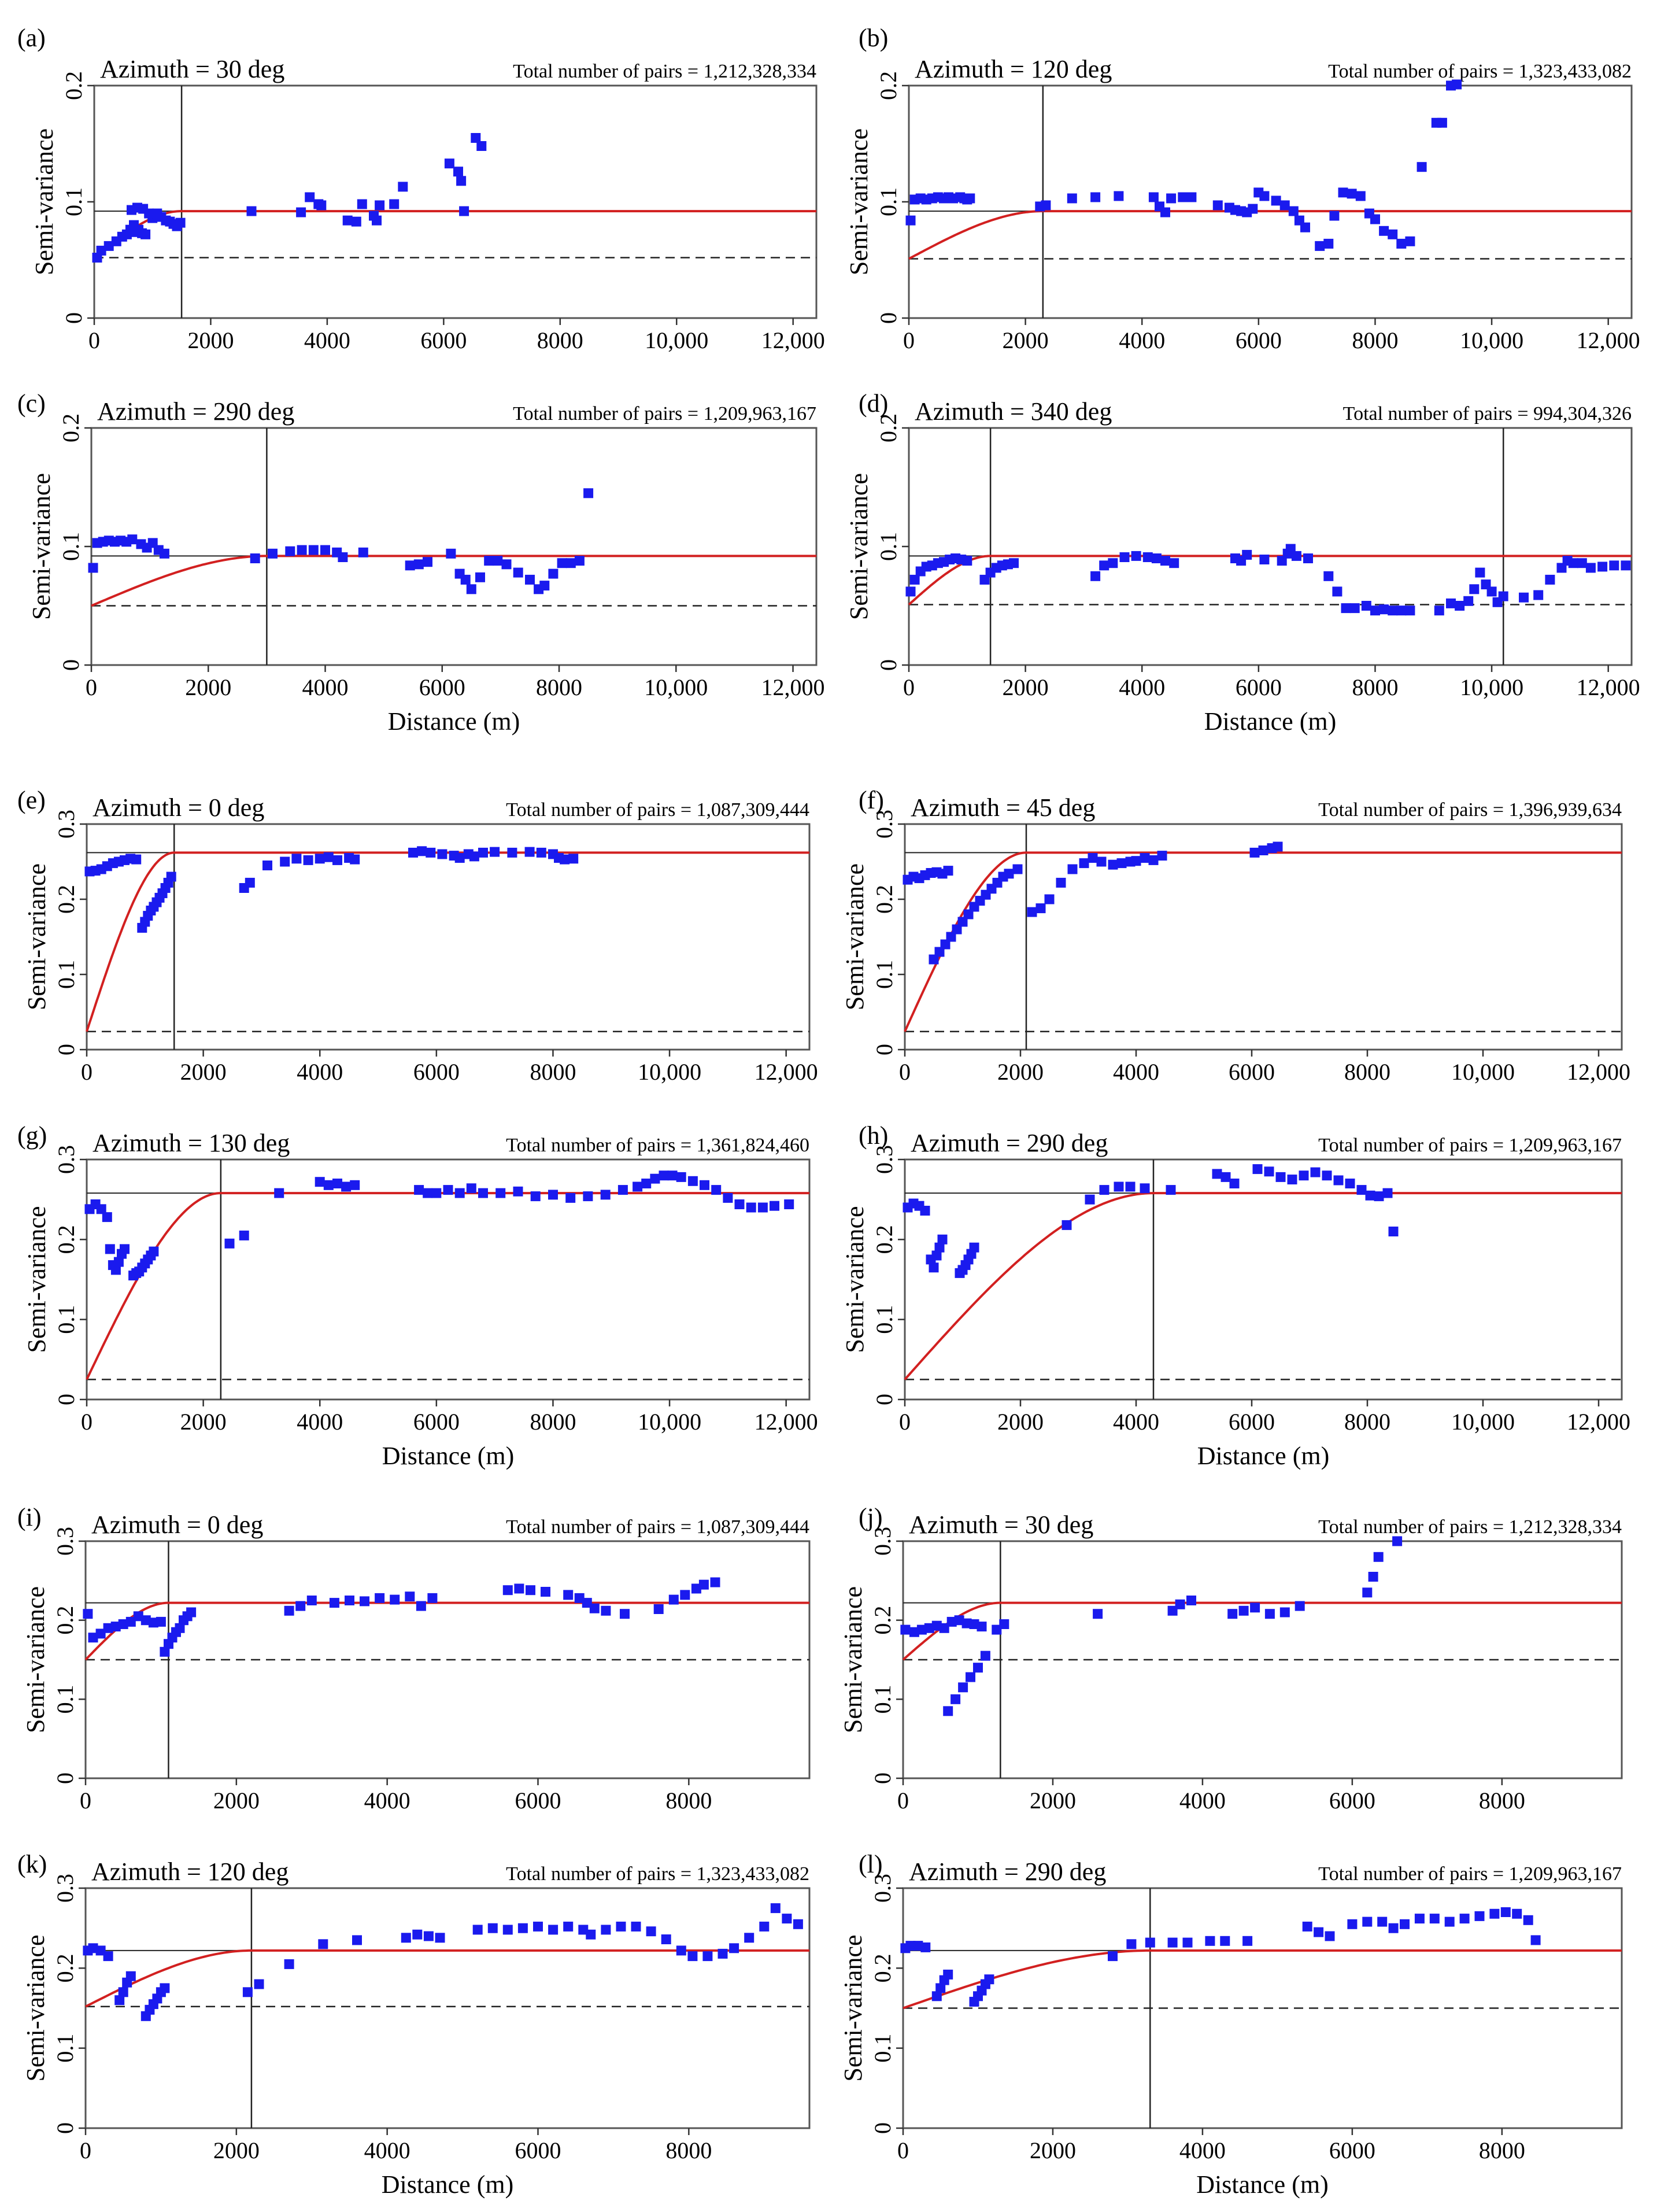  What do you see at coordinates (177, 1525) in the screenshot?
I see `azimuth-title: Azimuth = 0 deg` at bounding box center [177, 1525].